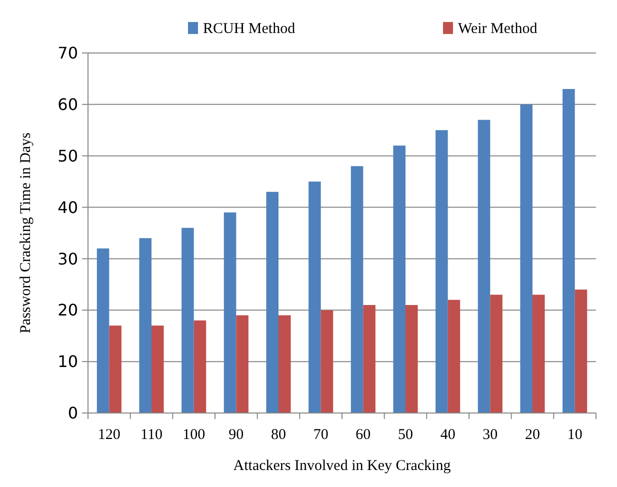  I want to click on legend-label: RCUH Method, so click(249, 29).